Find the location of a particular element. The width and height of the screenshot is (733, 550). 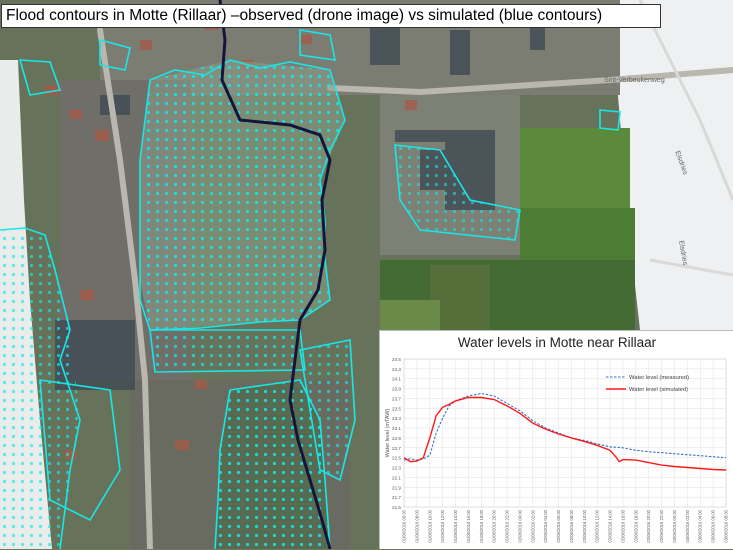

y-tick-label: 22.7 is located at coordinates (396, 448).